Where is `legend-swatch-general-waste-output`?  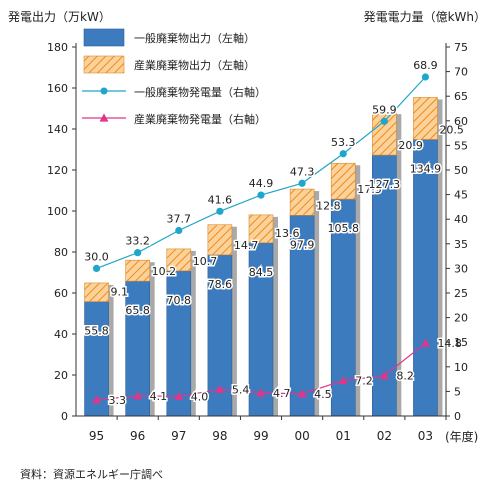
legend-swatch-general-waste-output is located at coordinates (104, 37).